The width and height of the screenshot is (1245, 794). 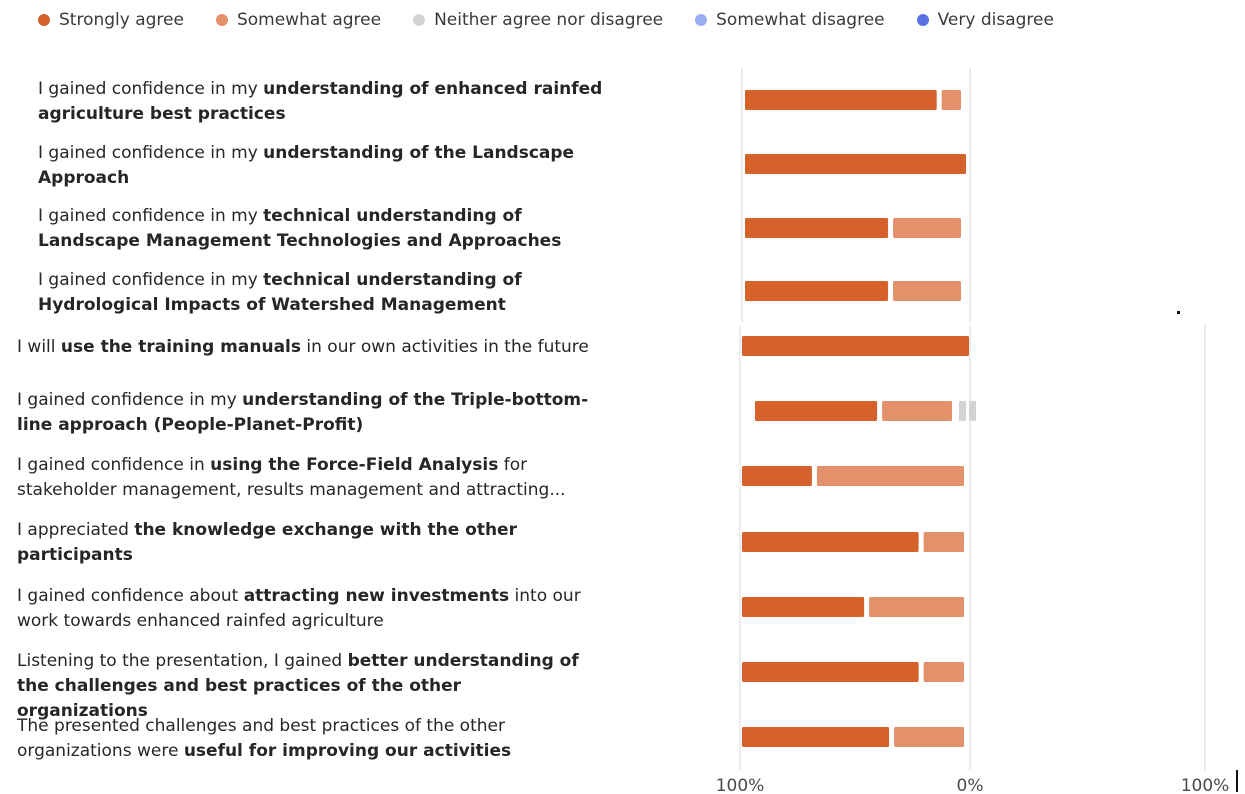 I want to click on legend-item-very-disagree: Very disagree, so click(x=985, y=20).